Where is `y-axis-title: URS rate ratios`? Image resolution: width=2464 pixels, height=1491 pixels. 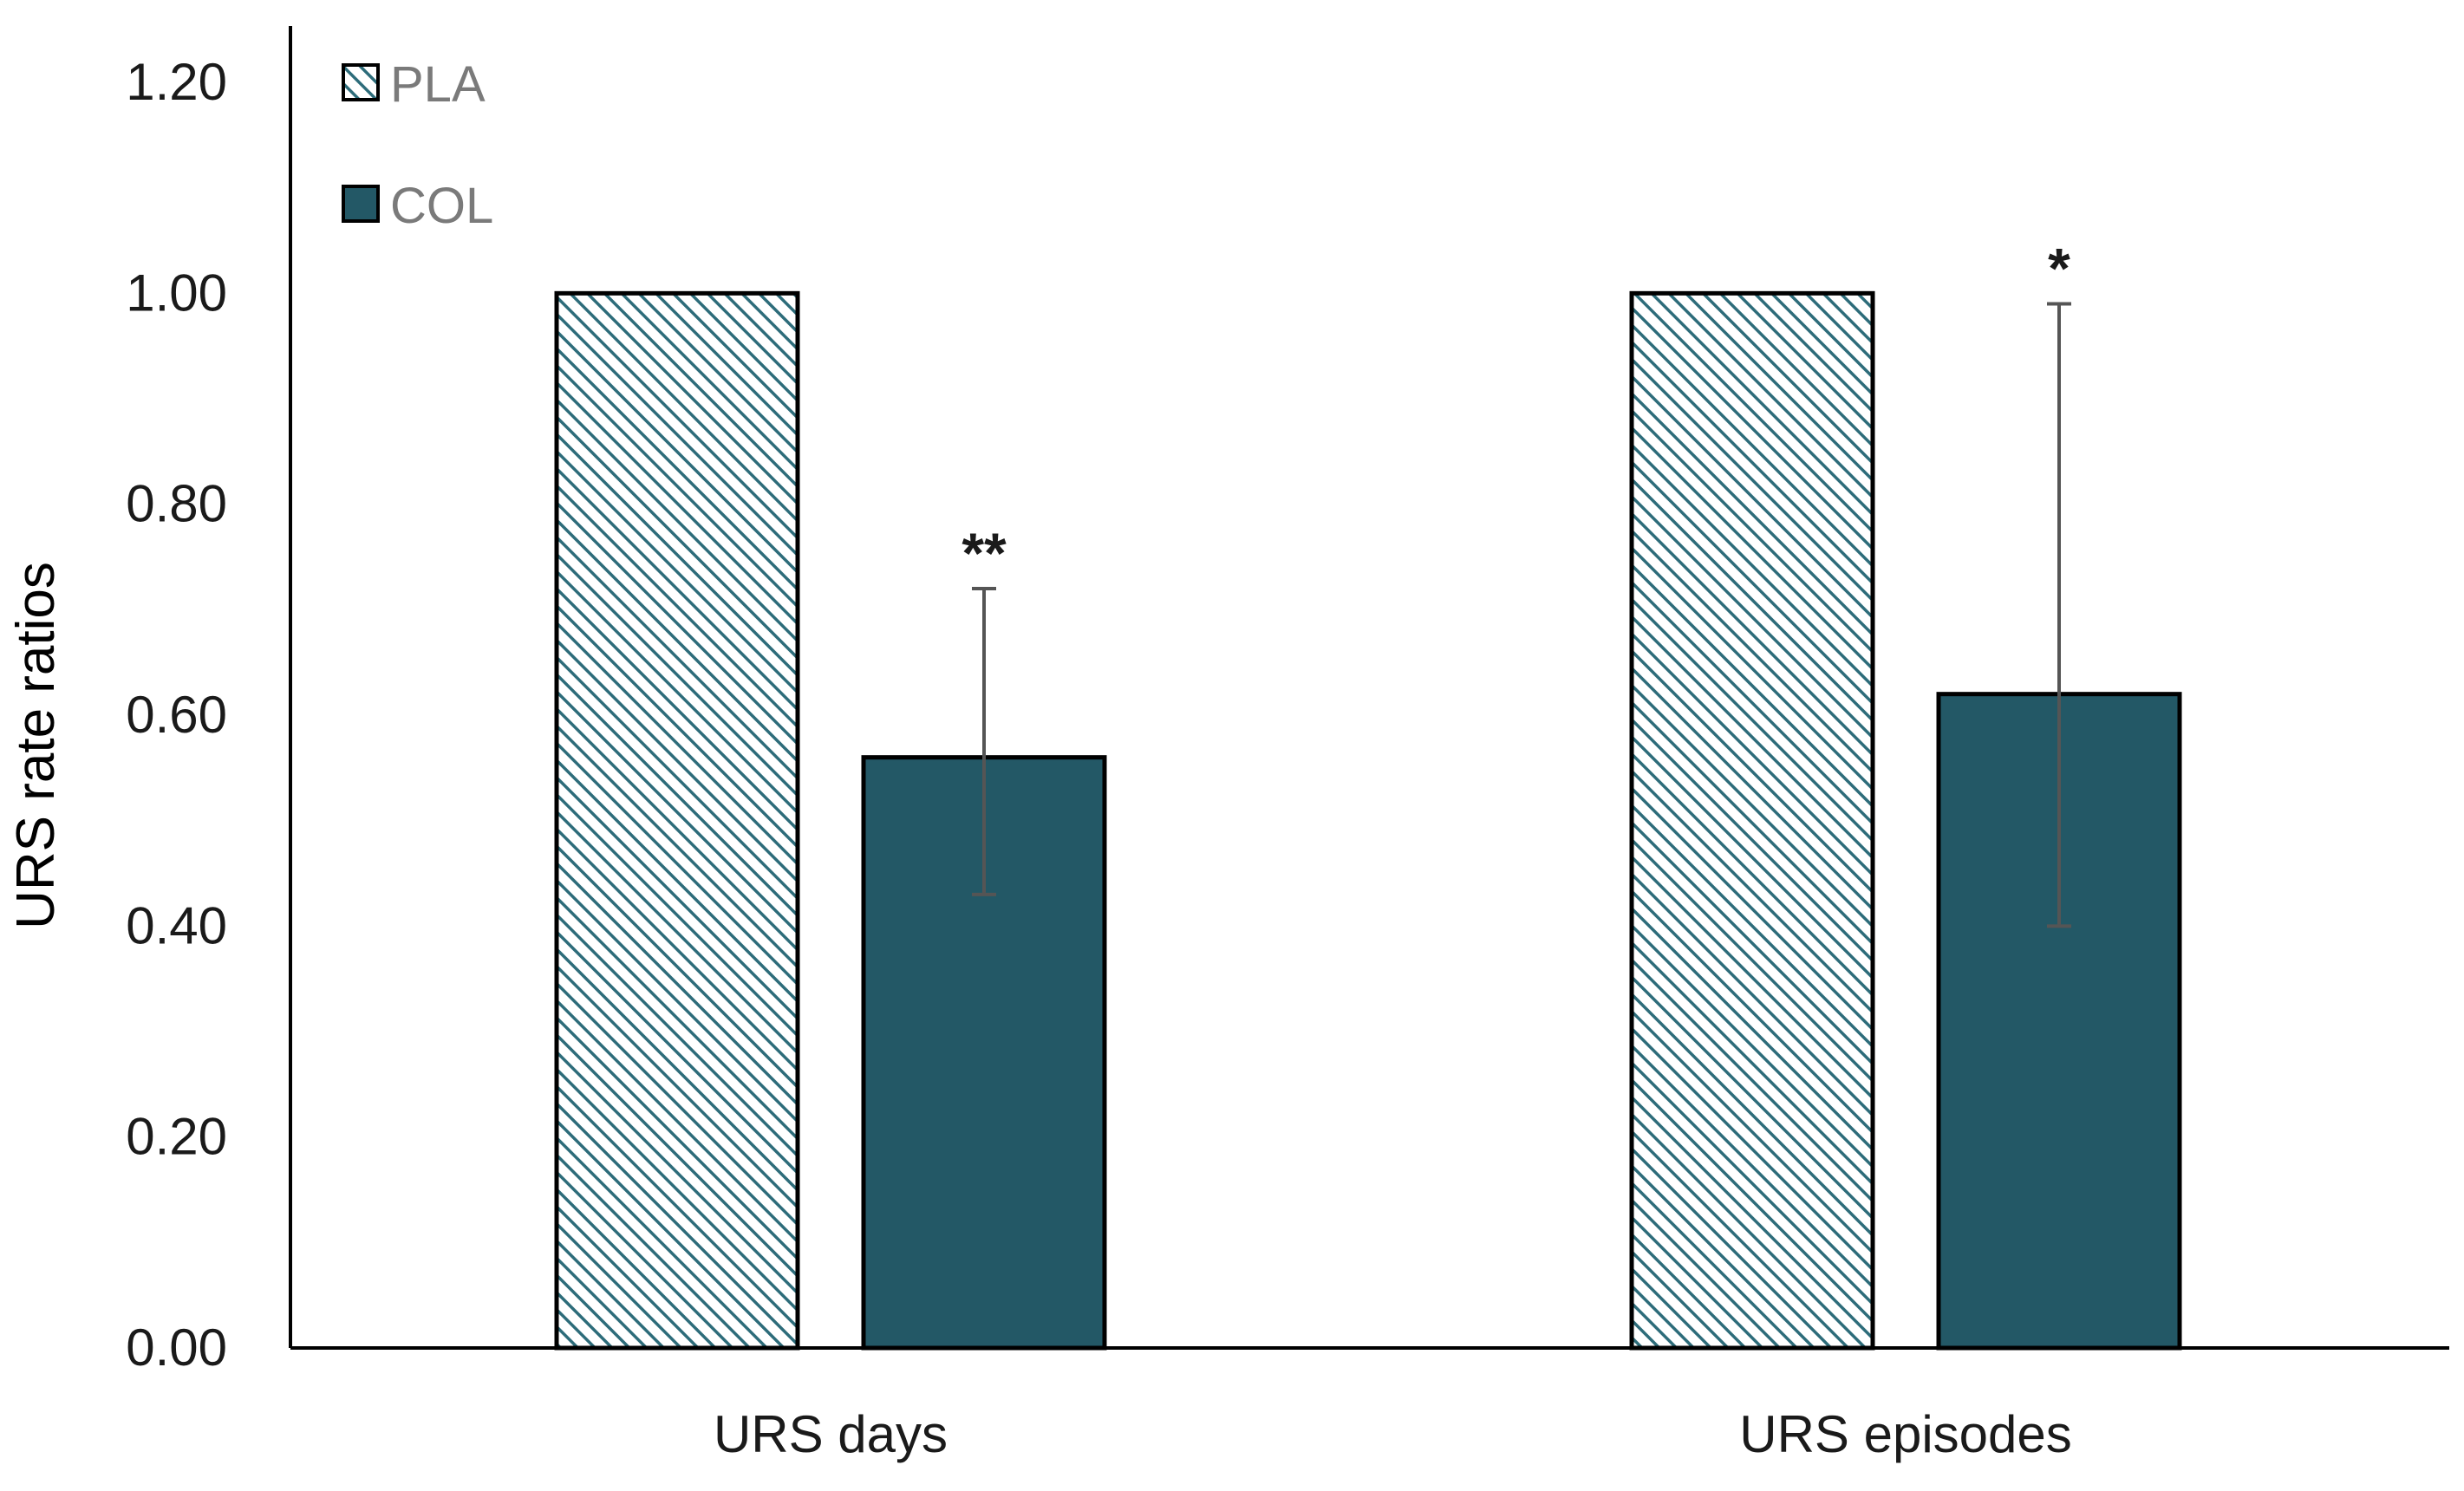 y-axis-title: URS rate ratios is located at coordinates (36, 745).